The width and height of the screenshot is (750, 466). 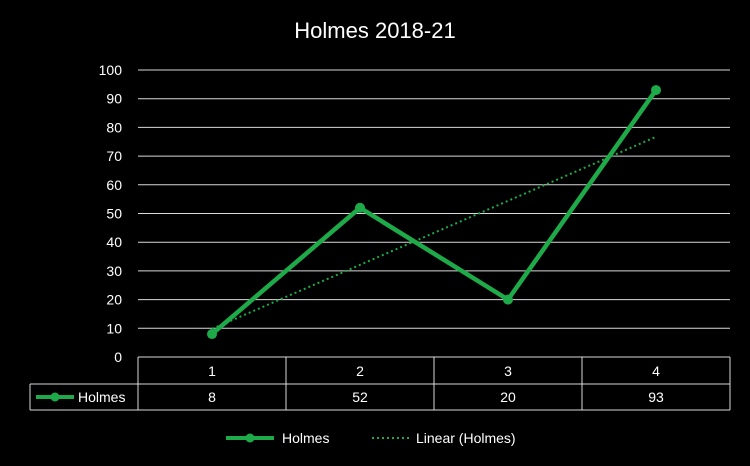 What do you see at coordinates (114, 328) in the screenshot?
I see `y-tick-label: 10` at bounding box center [114, 328].